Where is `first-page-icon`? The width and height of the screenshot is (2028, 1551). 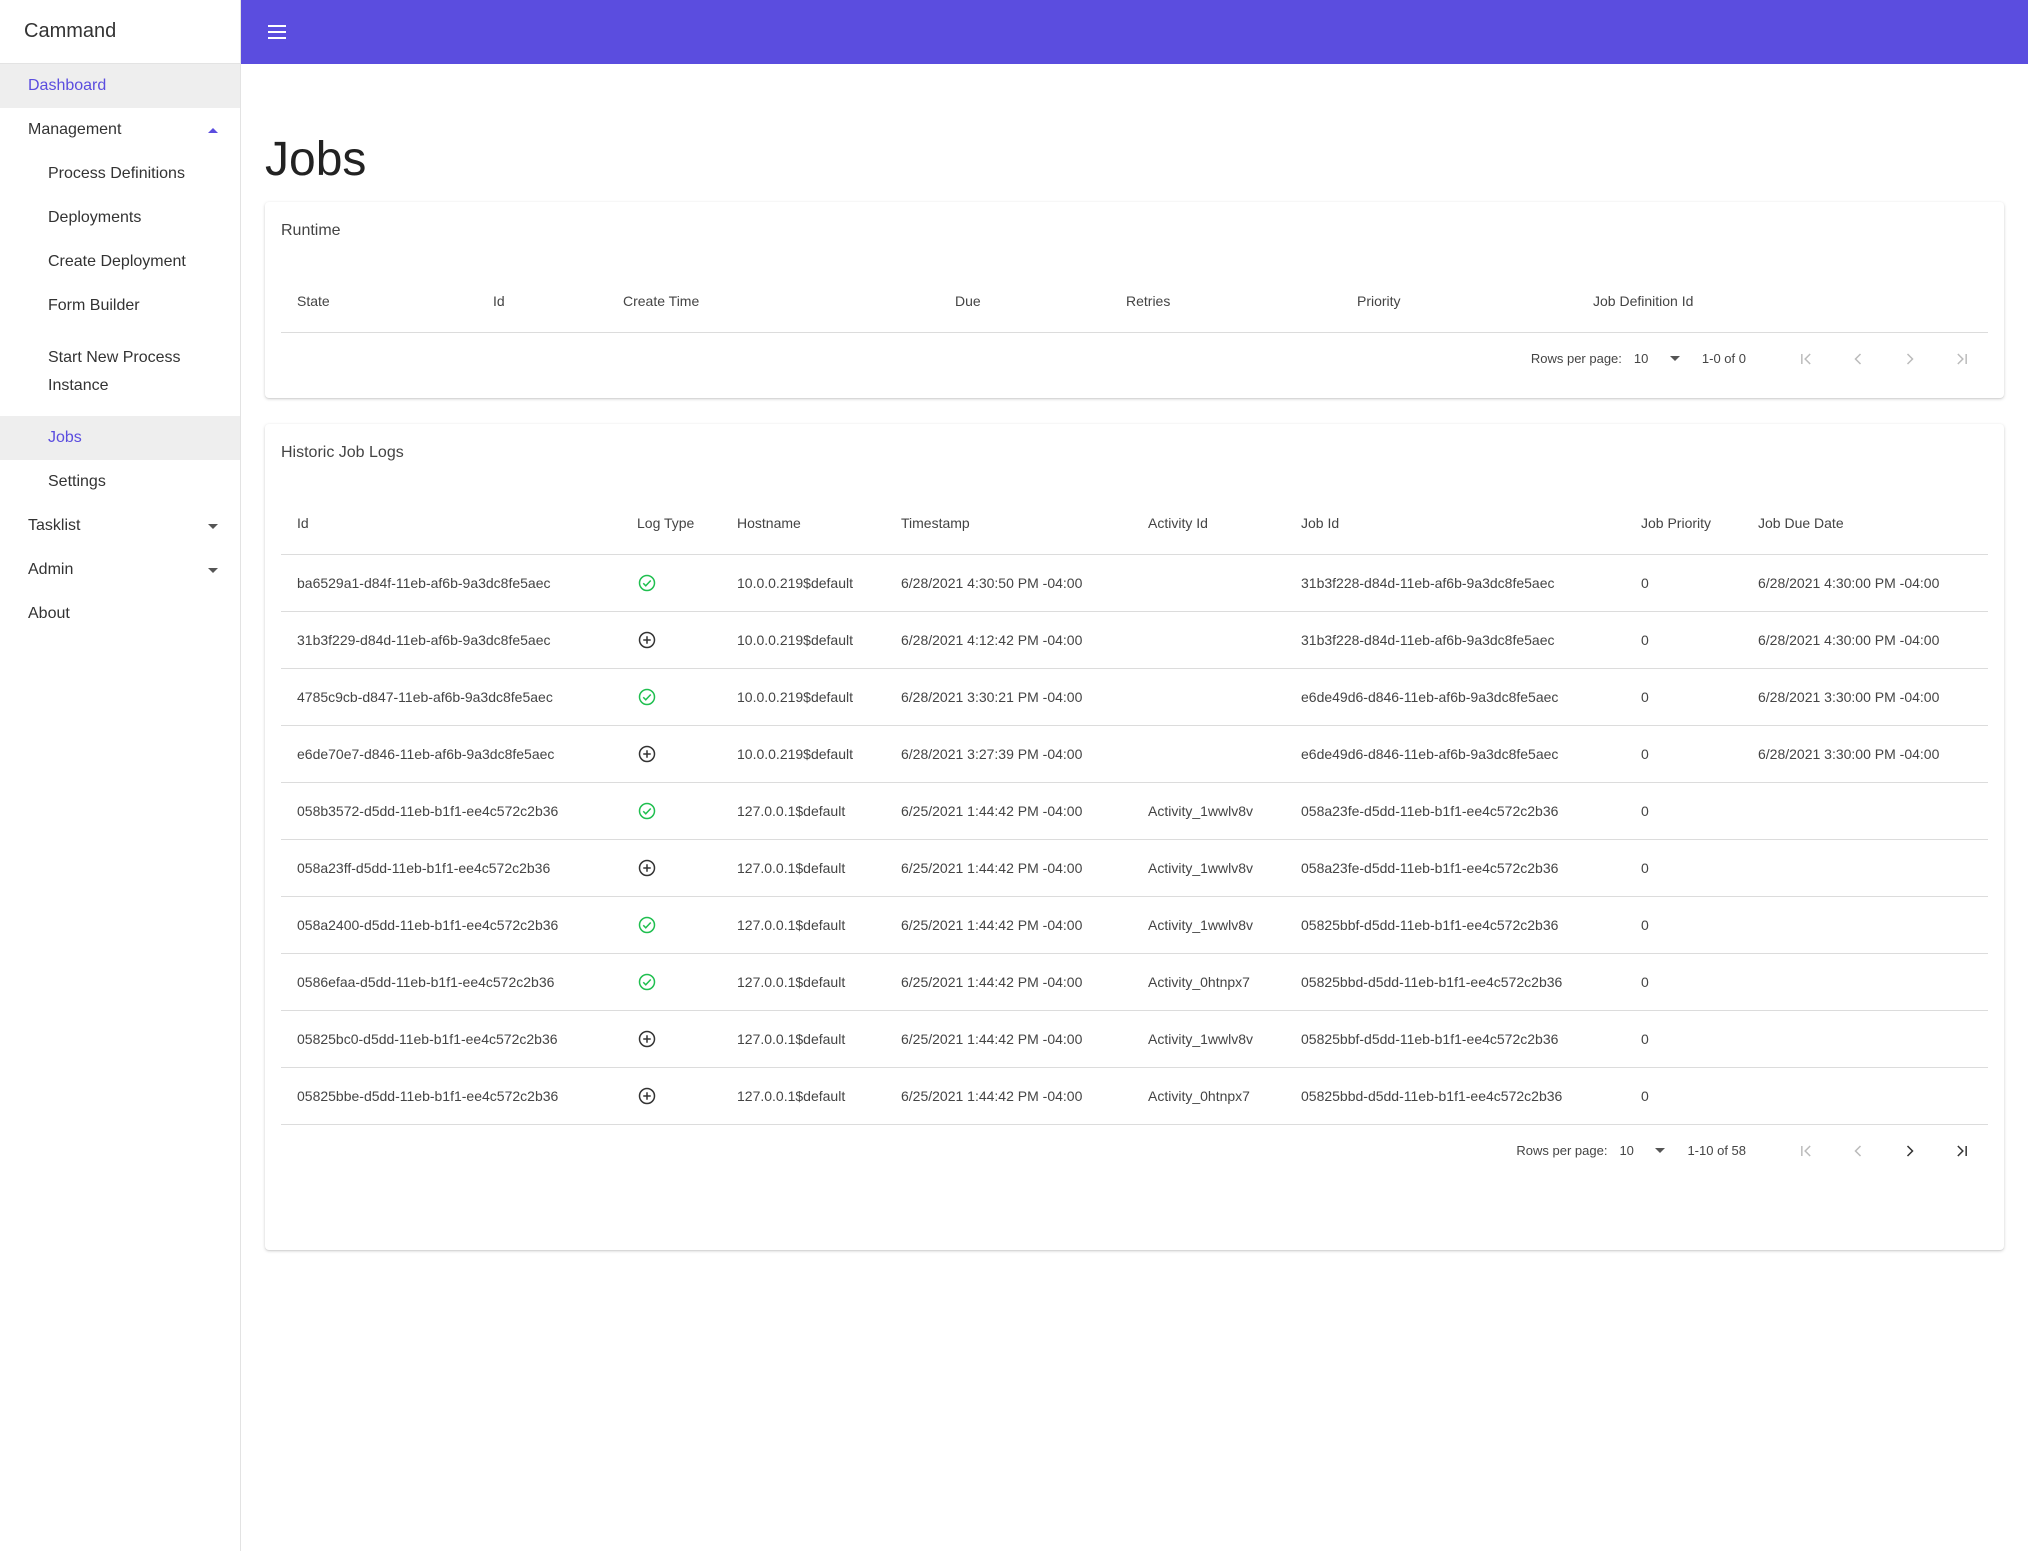 first-page-icon is located at coordinates (1806, 1150).